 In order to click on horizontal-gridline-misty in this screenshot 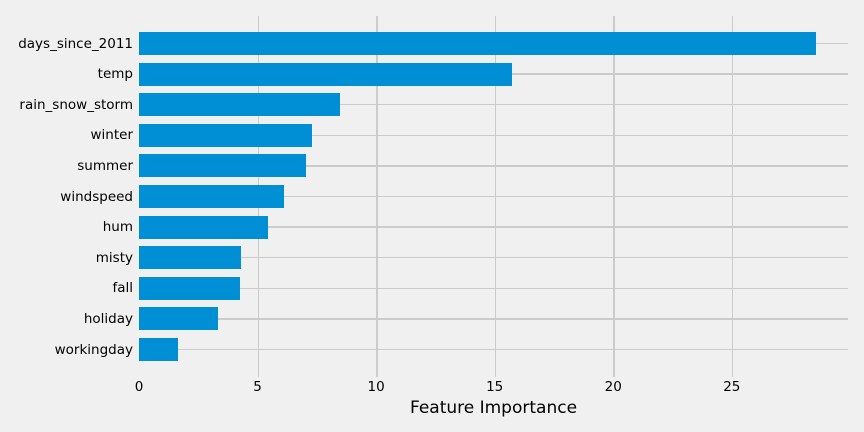, I will do `click(493, 257)`.